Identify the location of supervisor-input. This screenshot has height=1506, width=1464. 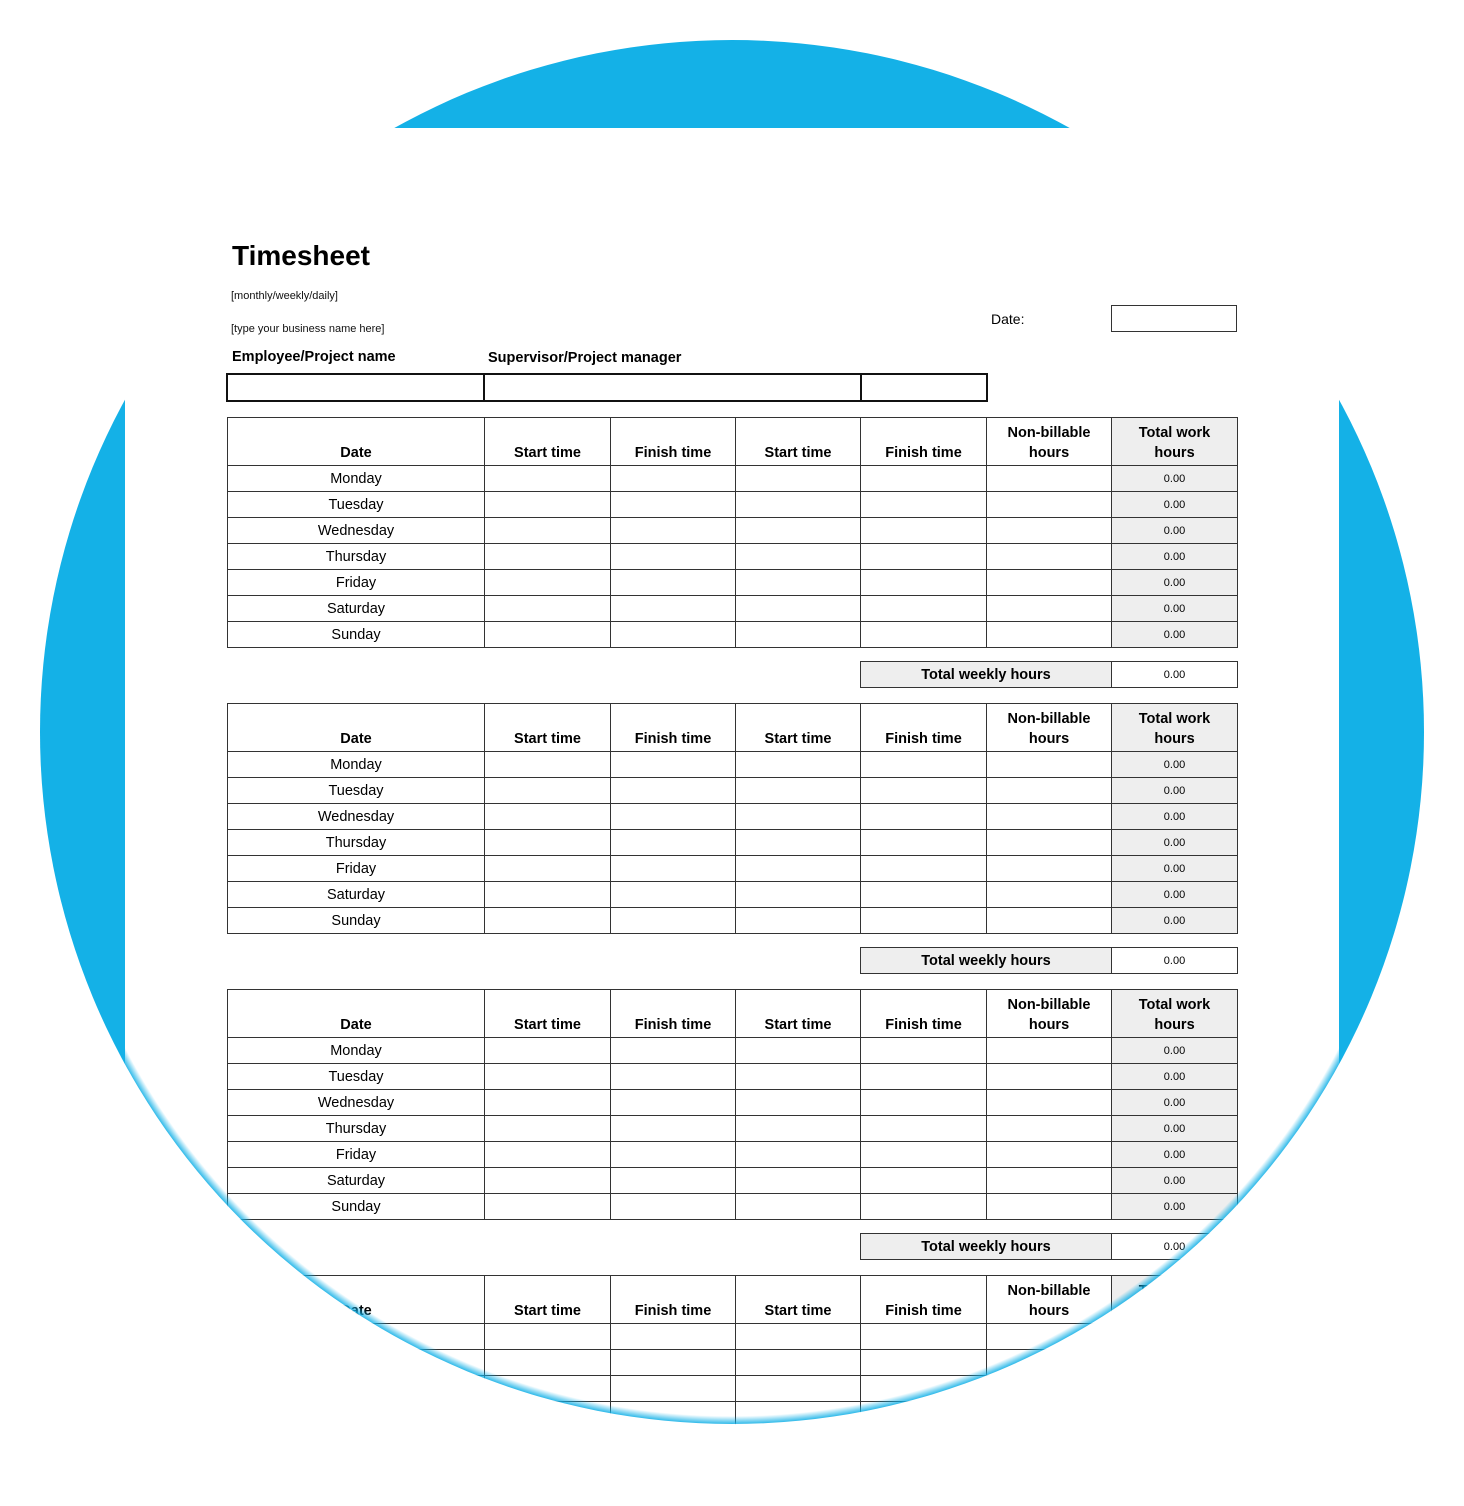
(673, 387).